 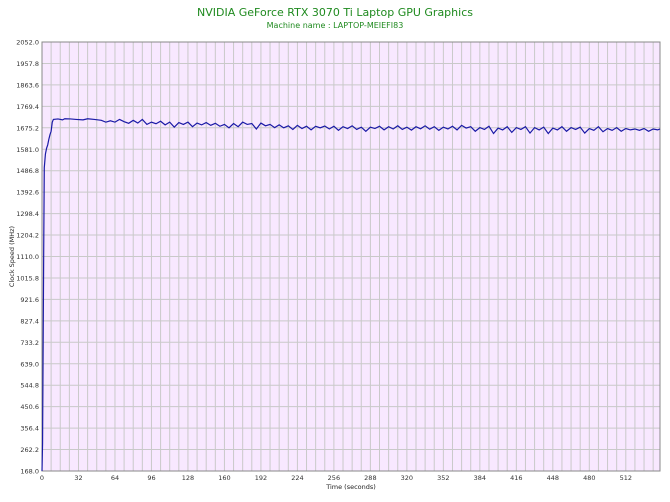 What do you see at coordinates (29, 321) in the screenshot?
I see `y-tick-label: 827.4` at bounding box center [29, 321].